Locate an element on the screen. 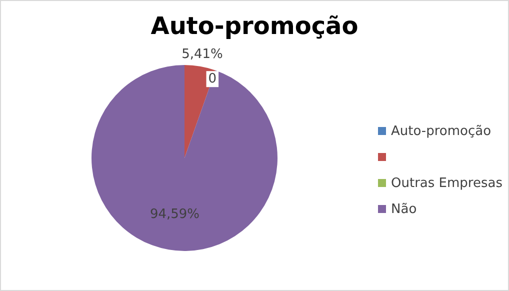  data-label: 94,59% is located at coordinates (175, 214).